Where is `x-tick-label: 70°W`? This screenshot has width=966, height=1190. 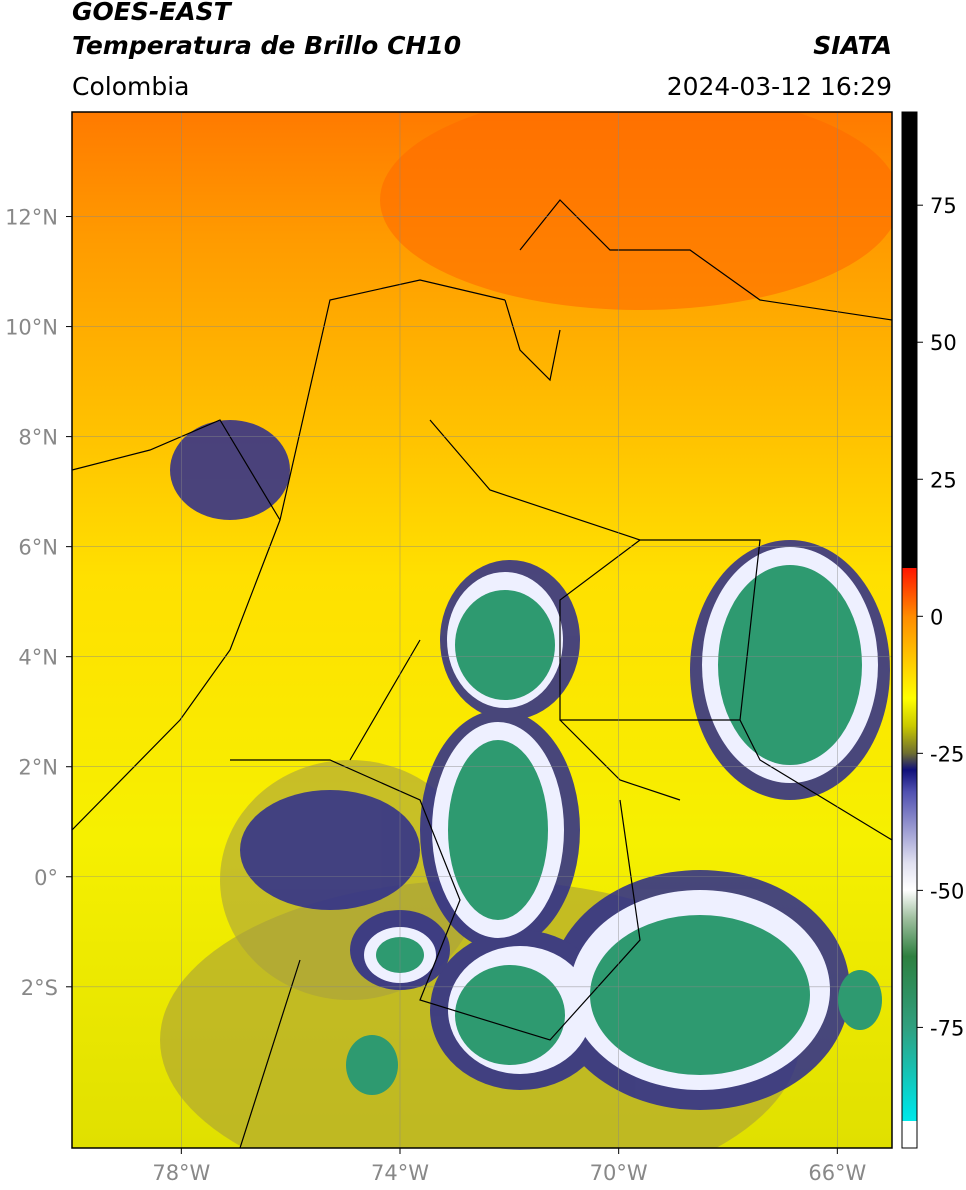
x-tick-label: 70°W is located at coordinates (619, 1173).